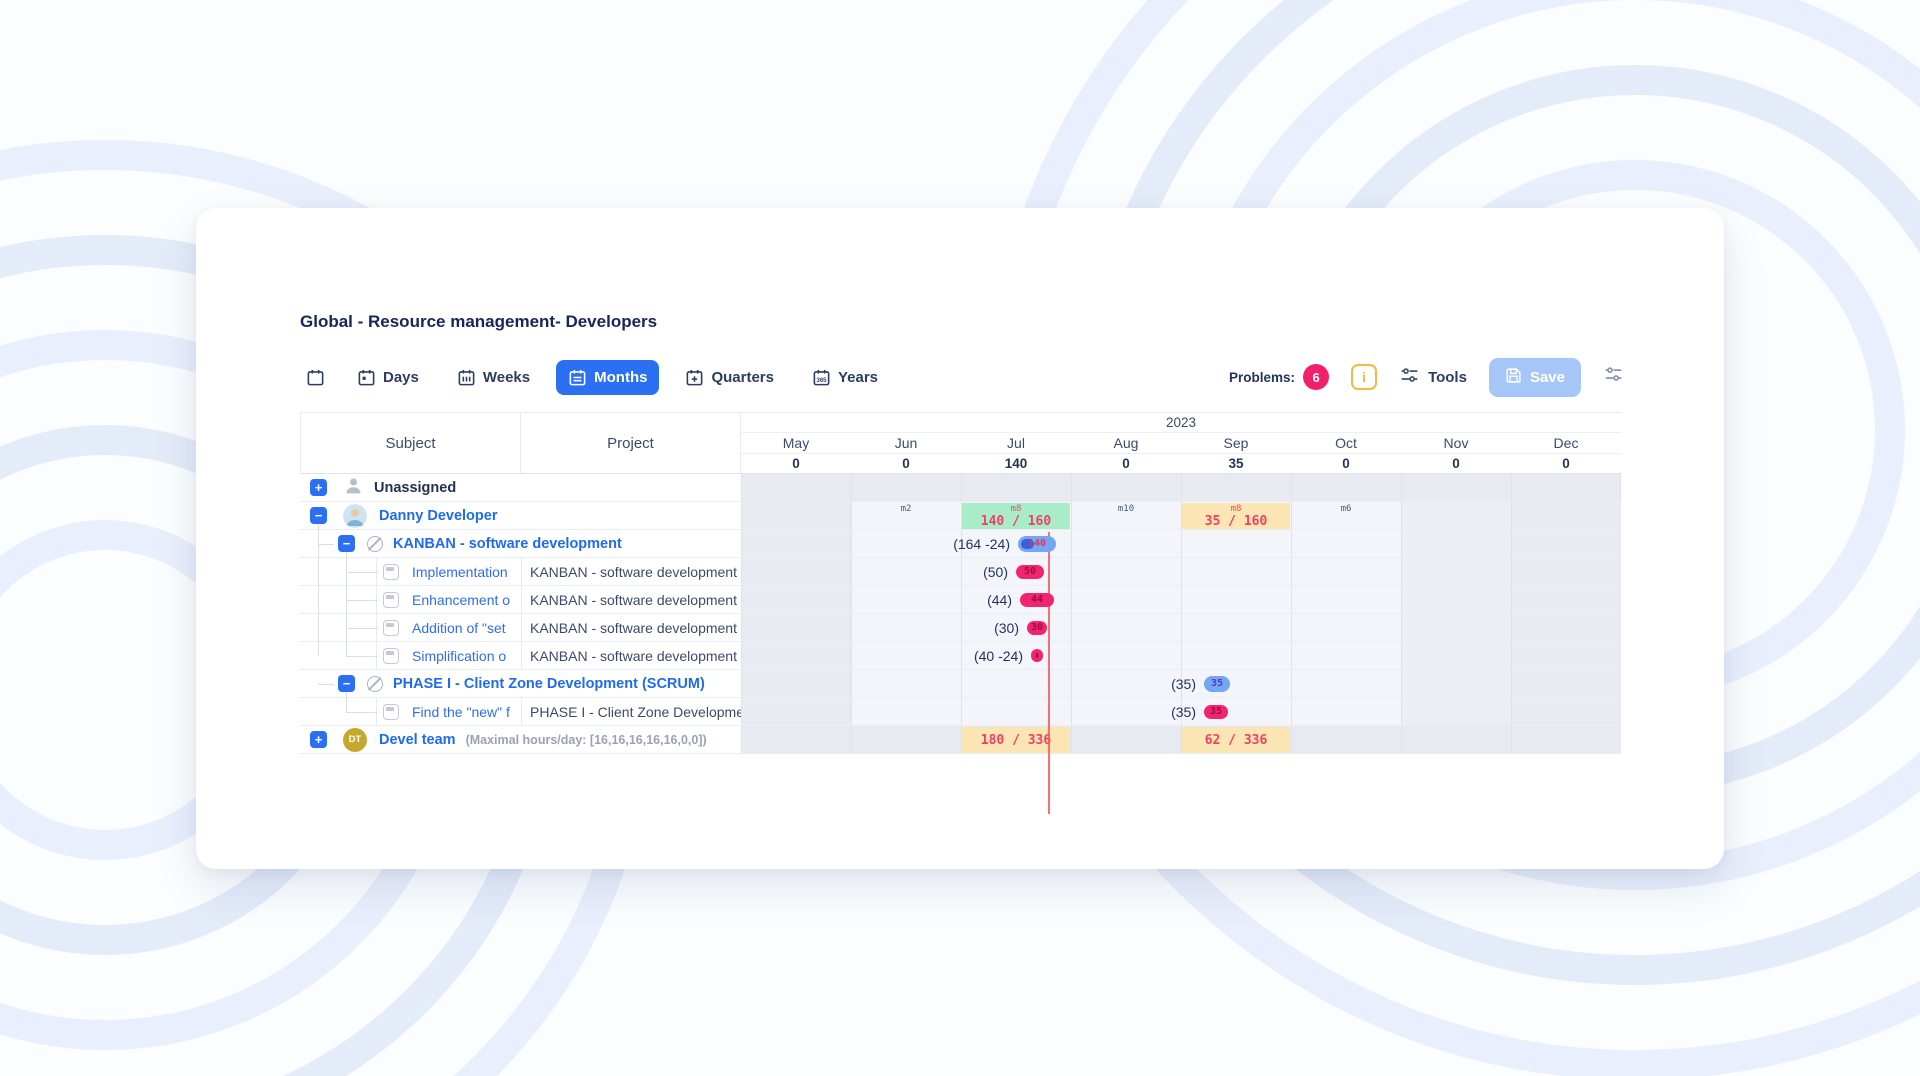 The width and height of the screenshot is (1920, 1076). What do you see at coordinates (635, 711) in the screenshot?
I see `task-project: PHASE I - Client Zone Developme` at bounding box center [635, 711].